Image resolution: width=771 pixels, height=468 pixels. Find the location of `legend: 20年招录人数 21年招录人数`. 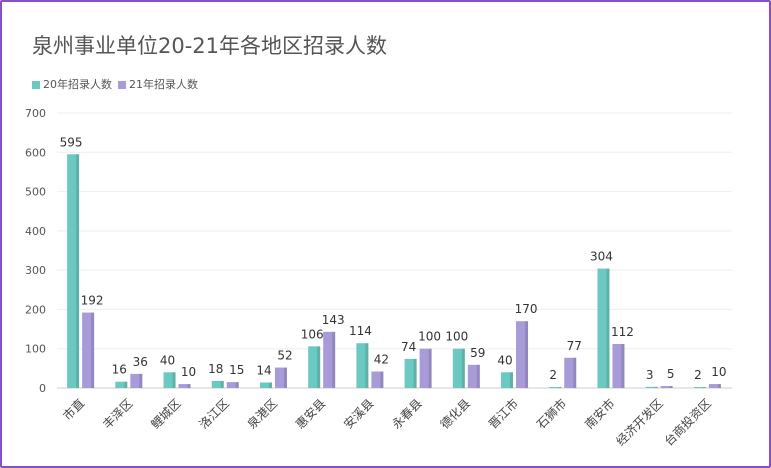

legend: 20年招录人数 21年招录人数 is located at coordinates (115, 84).